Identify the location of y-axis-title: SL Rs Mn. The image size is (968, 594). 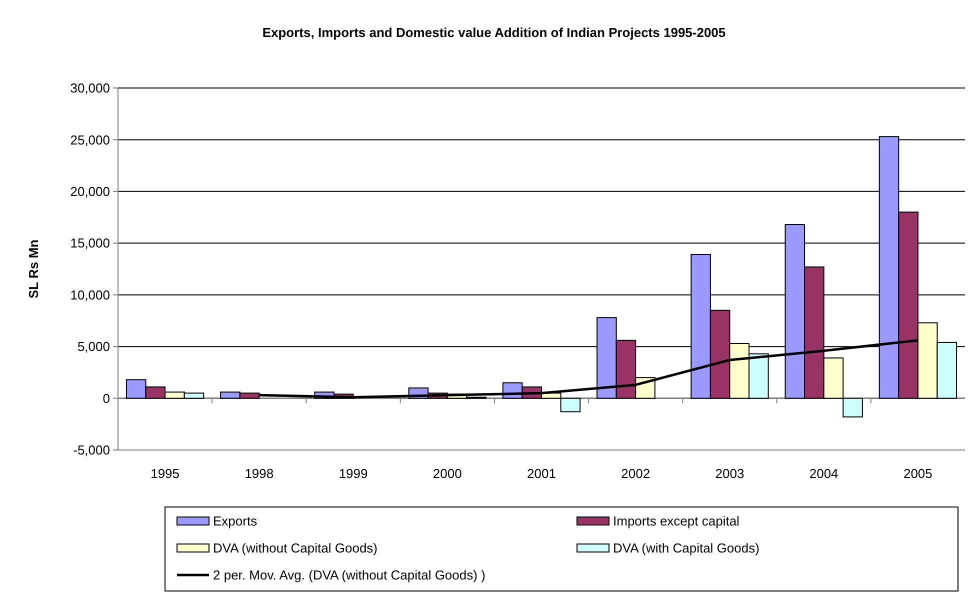
(33, 268).